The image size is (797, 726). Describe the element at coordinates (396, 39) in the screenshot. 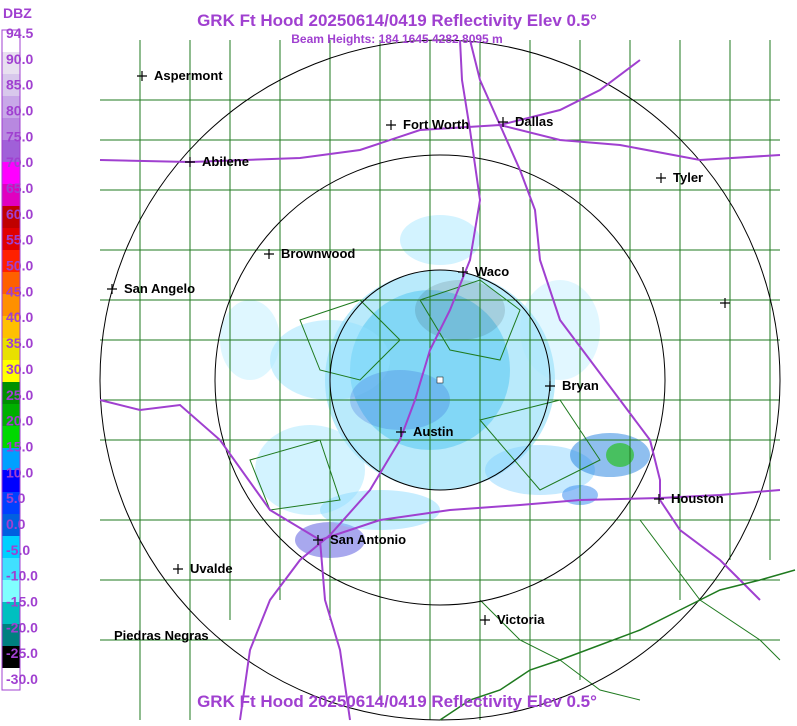

I see `beam-heights-subtitle: Beam Heights: 184 1645 4282 8095 m` at that location.